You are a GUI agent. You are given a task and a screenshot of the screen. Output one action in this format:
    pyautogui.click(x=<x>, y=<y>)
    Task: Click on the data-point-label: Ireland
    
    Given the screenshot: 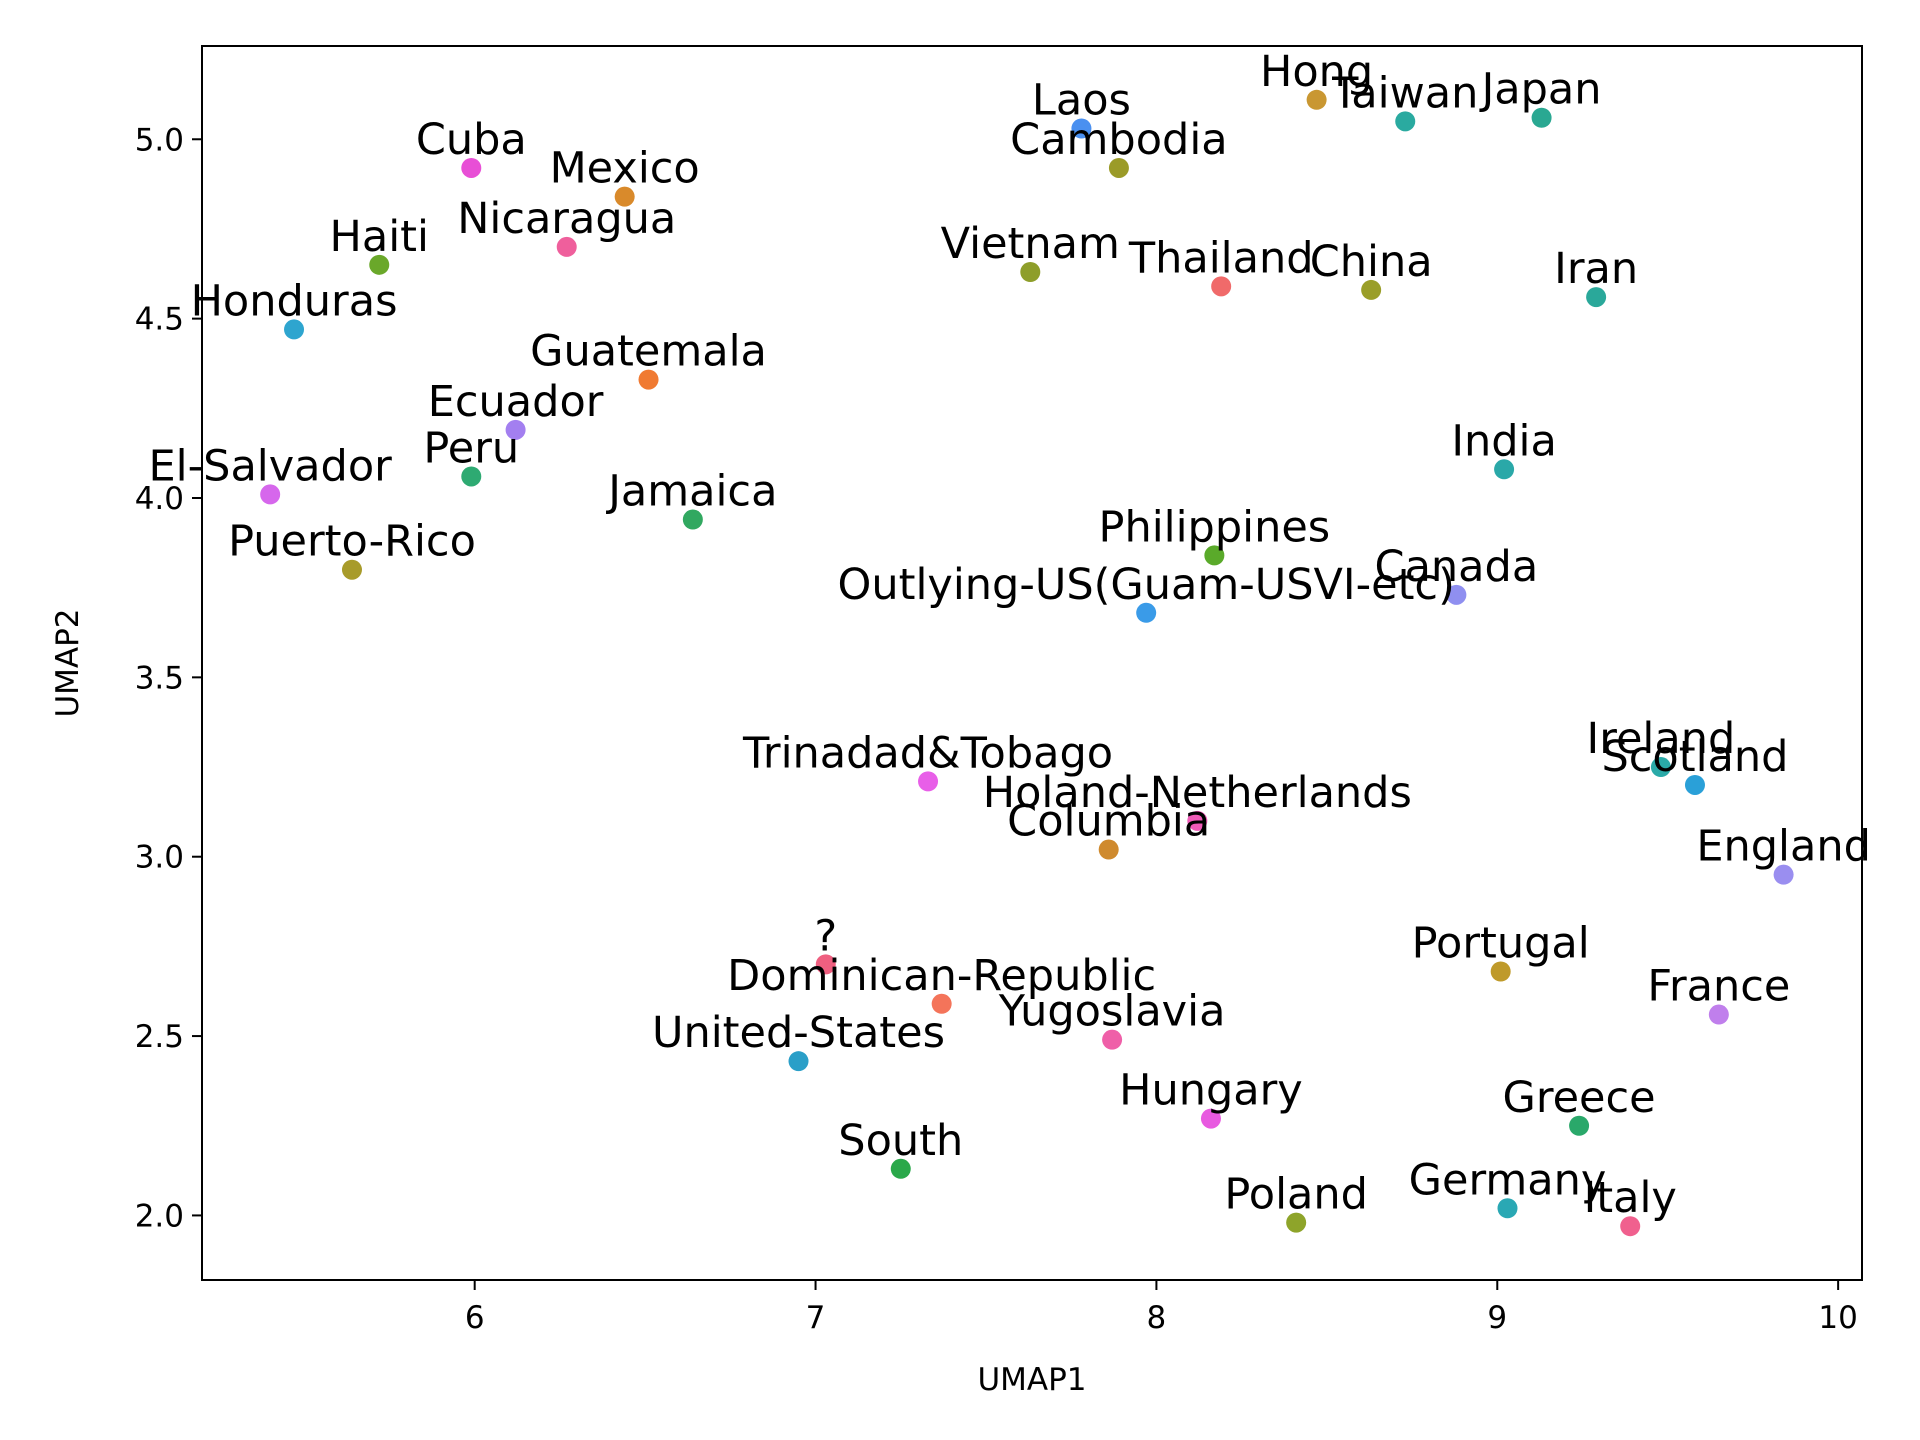 What is the action you would take?
    pyautogui.click(x=1661, y=739)
    